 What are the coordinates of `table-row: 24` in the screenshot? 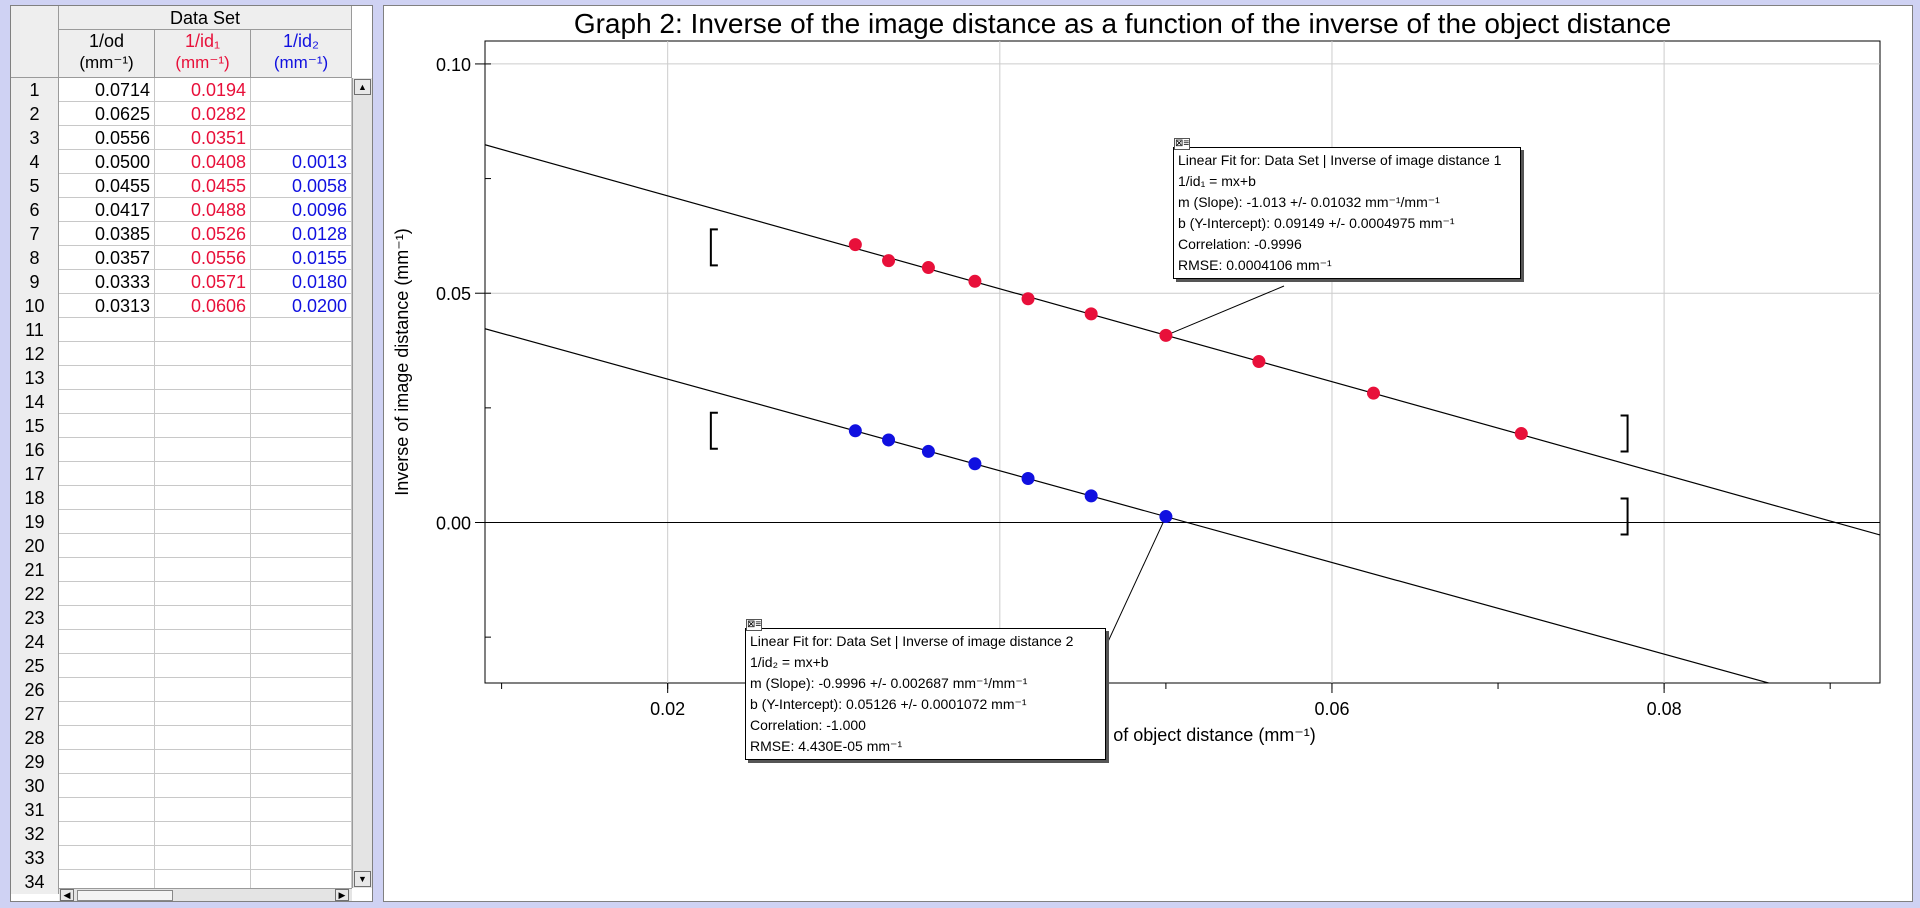 It's located at (181, 642).